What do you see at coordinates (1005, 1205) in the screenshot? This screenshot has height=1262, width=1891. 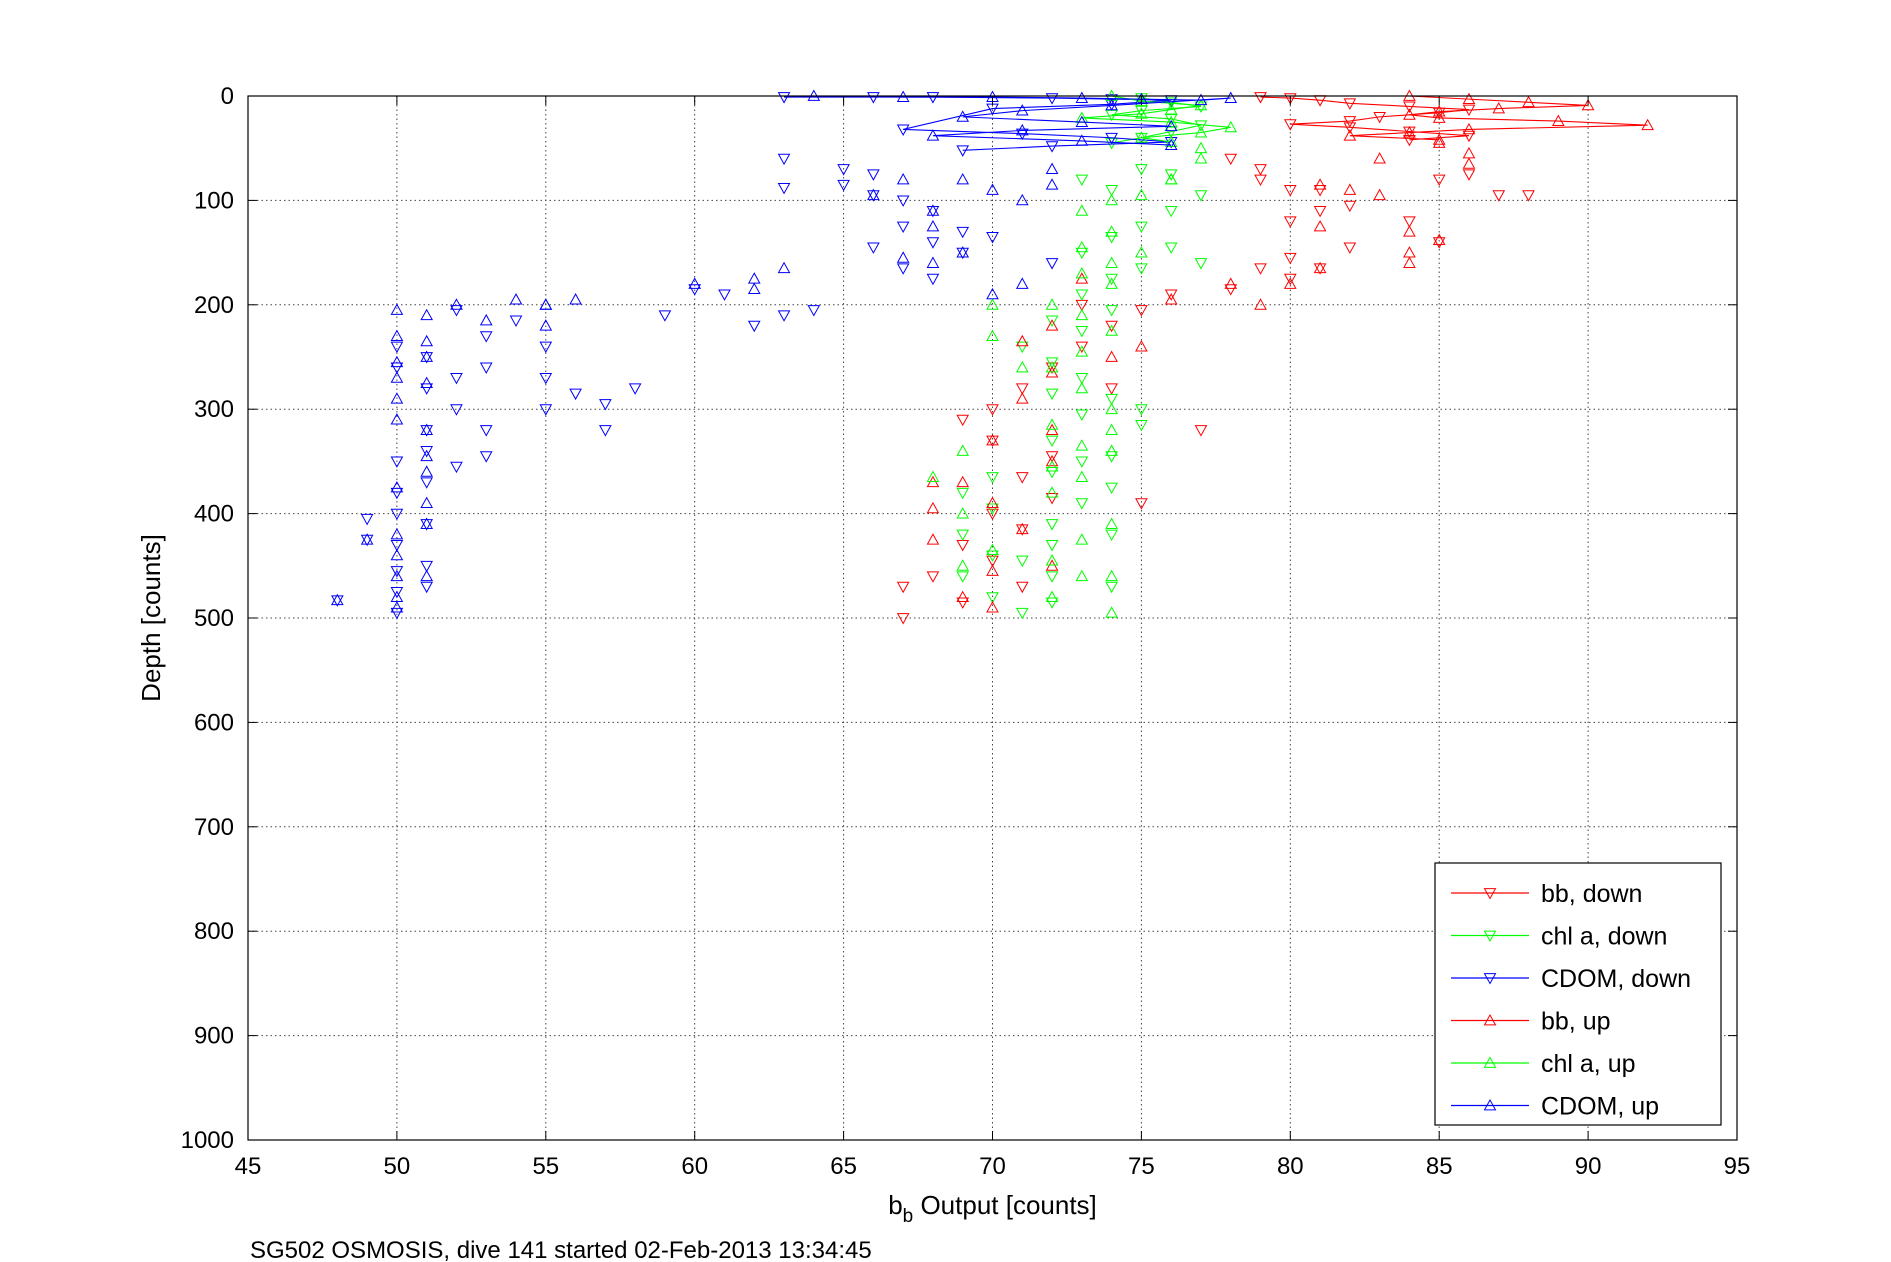 I see `x-axis-label-rest: Output [counts]` at bounding box center [1005, 1205].